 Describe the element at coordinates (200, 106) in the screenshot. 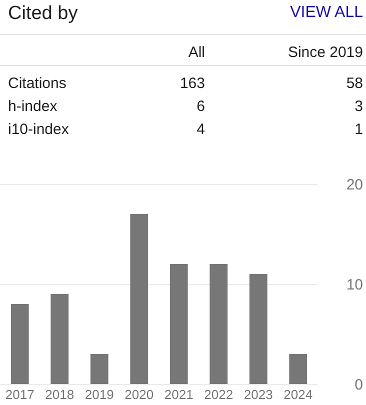

I see `data-label: 6` at that location.